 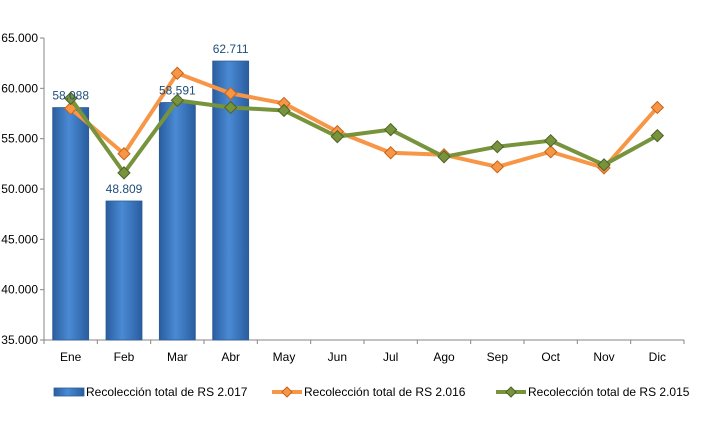 I want to click on x-tick-label: May, so click(x=284, y=357).